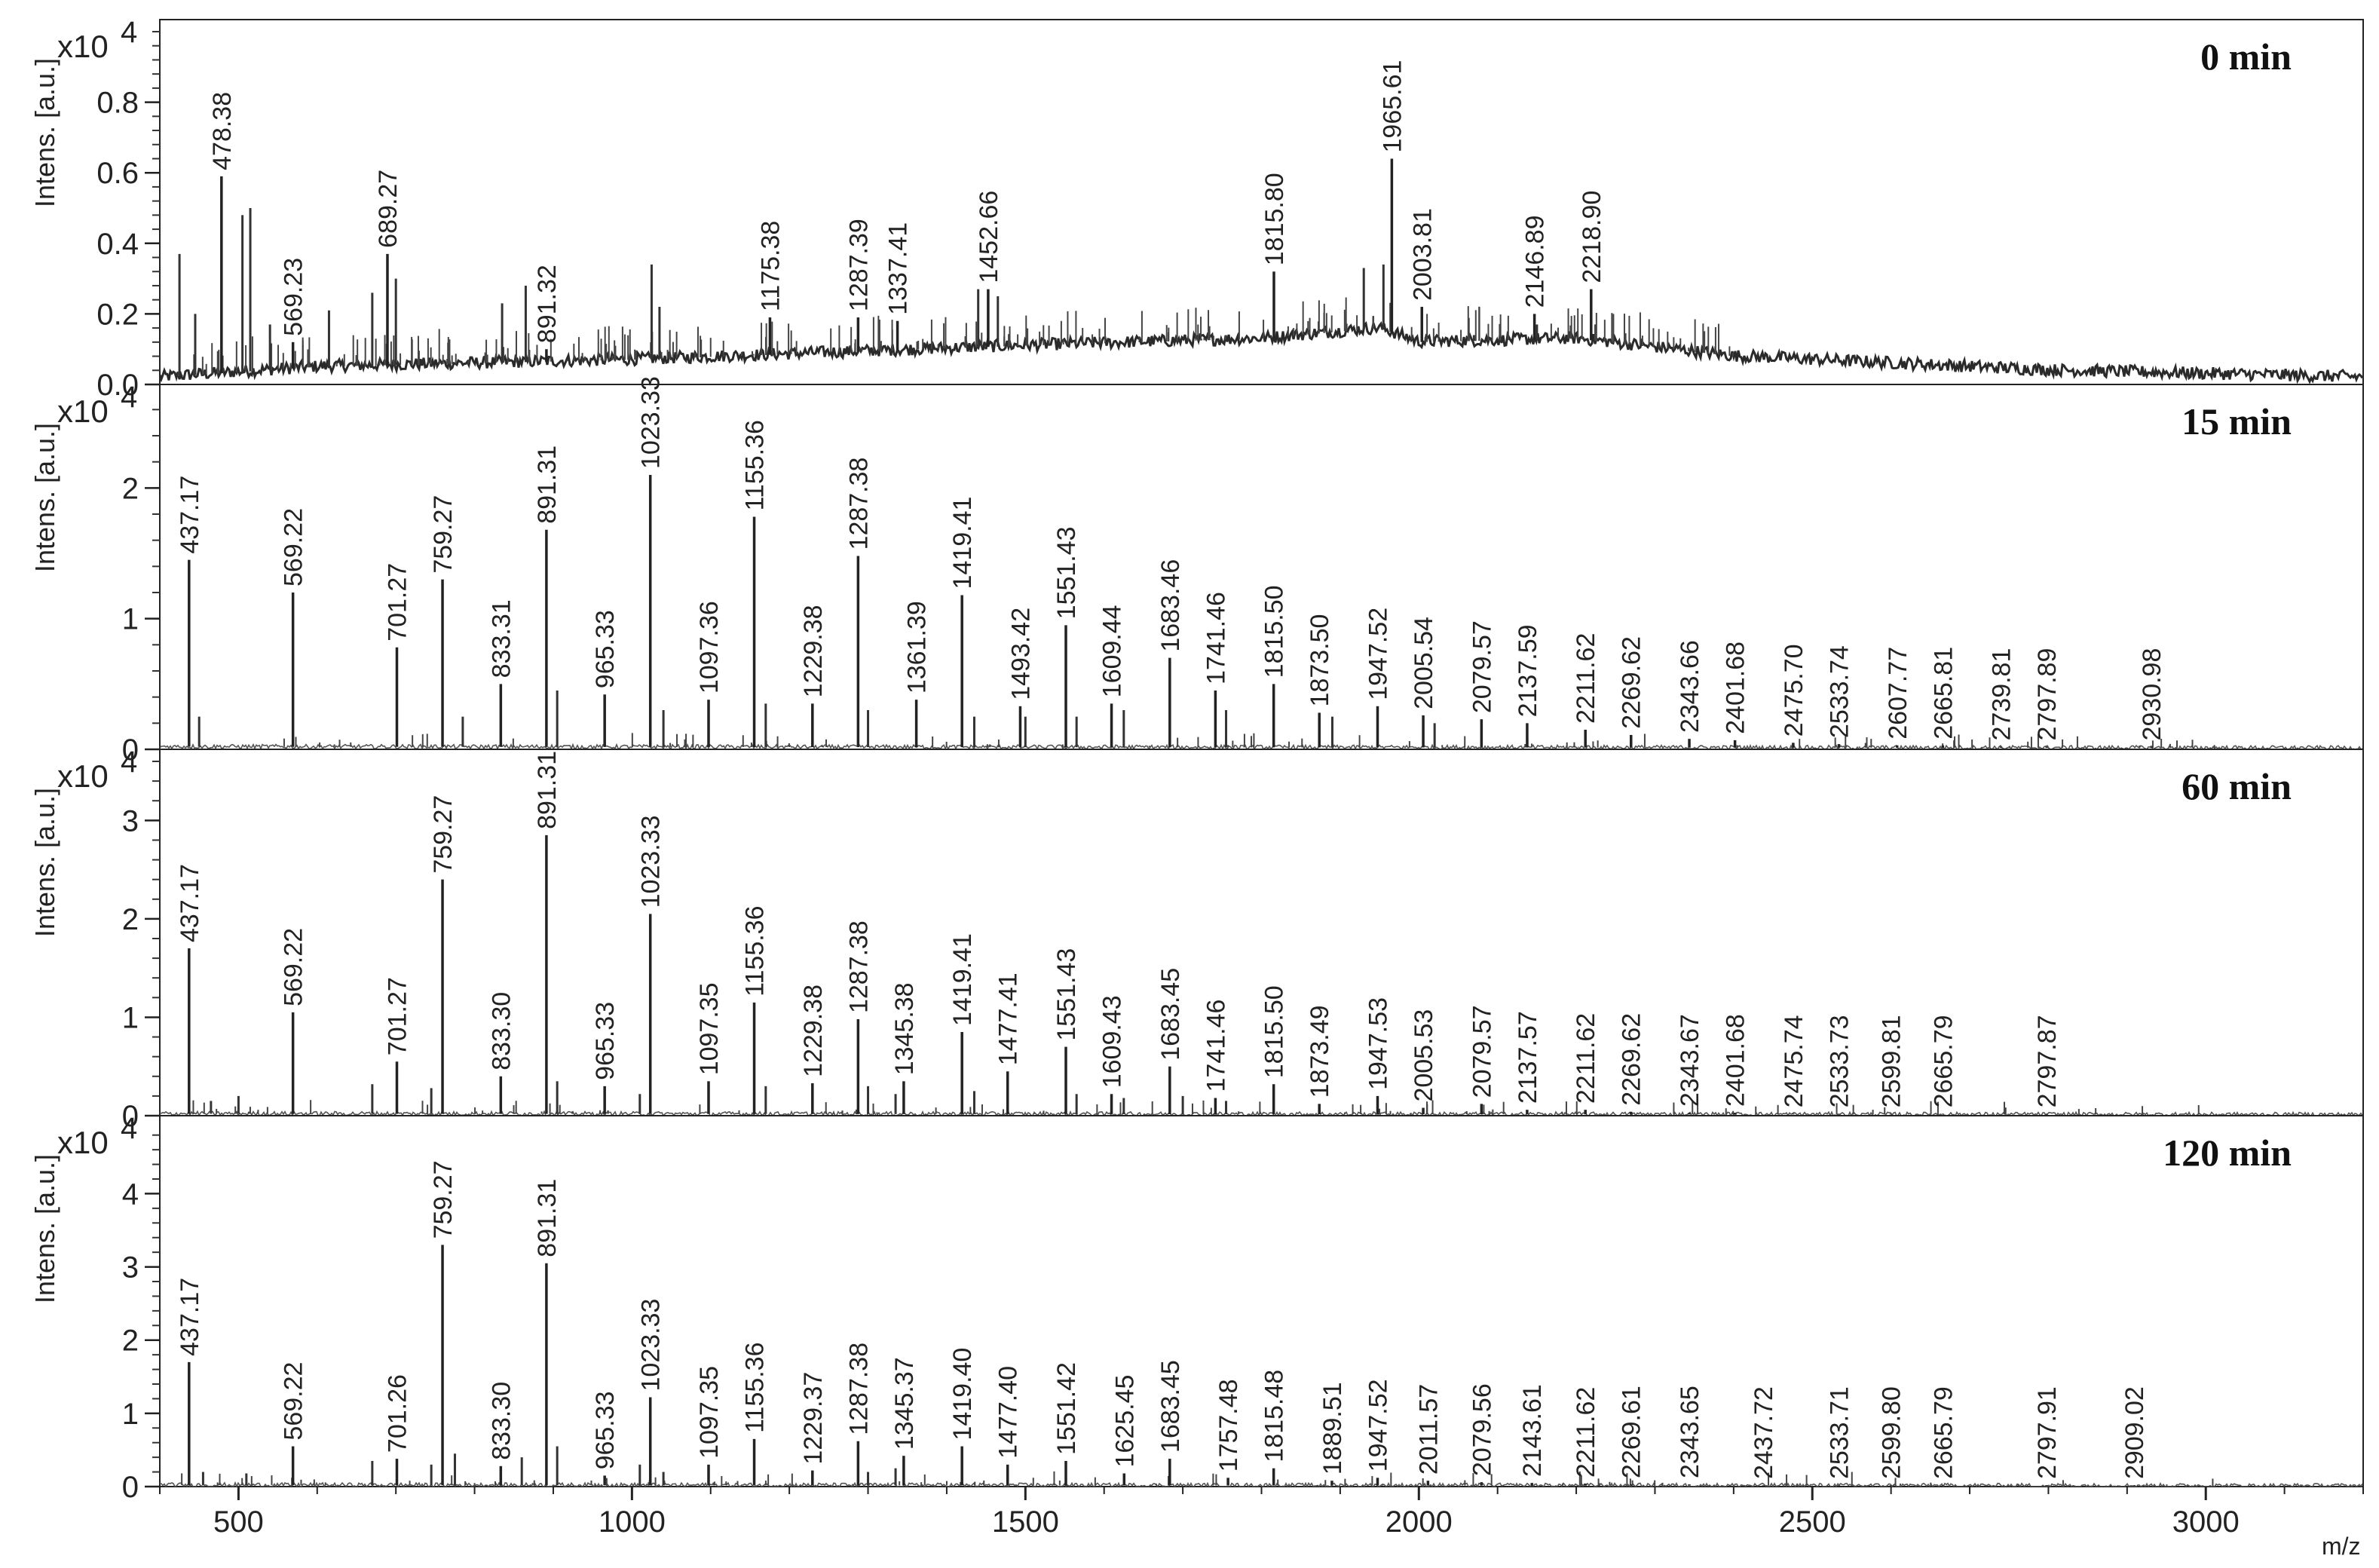 Image resolution: width=2379 pixels, height=1568 pixels. I want to click on peak-label: 1337.41, so click(899, 268).